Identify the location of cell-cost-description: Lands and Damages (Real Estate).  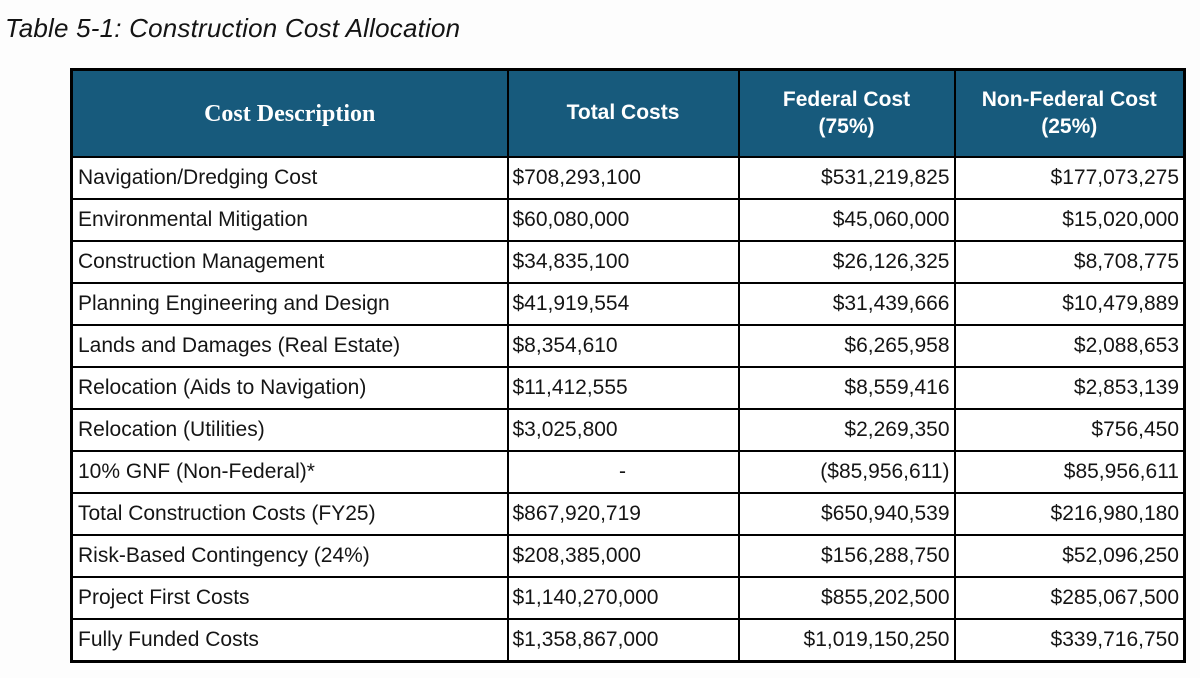
(289, 346).